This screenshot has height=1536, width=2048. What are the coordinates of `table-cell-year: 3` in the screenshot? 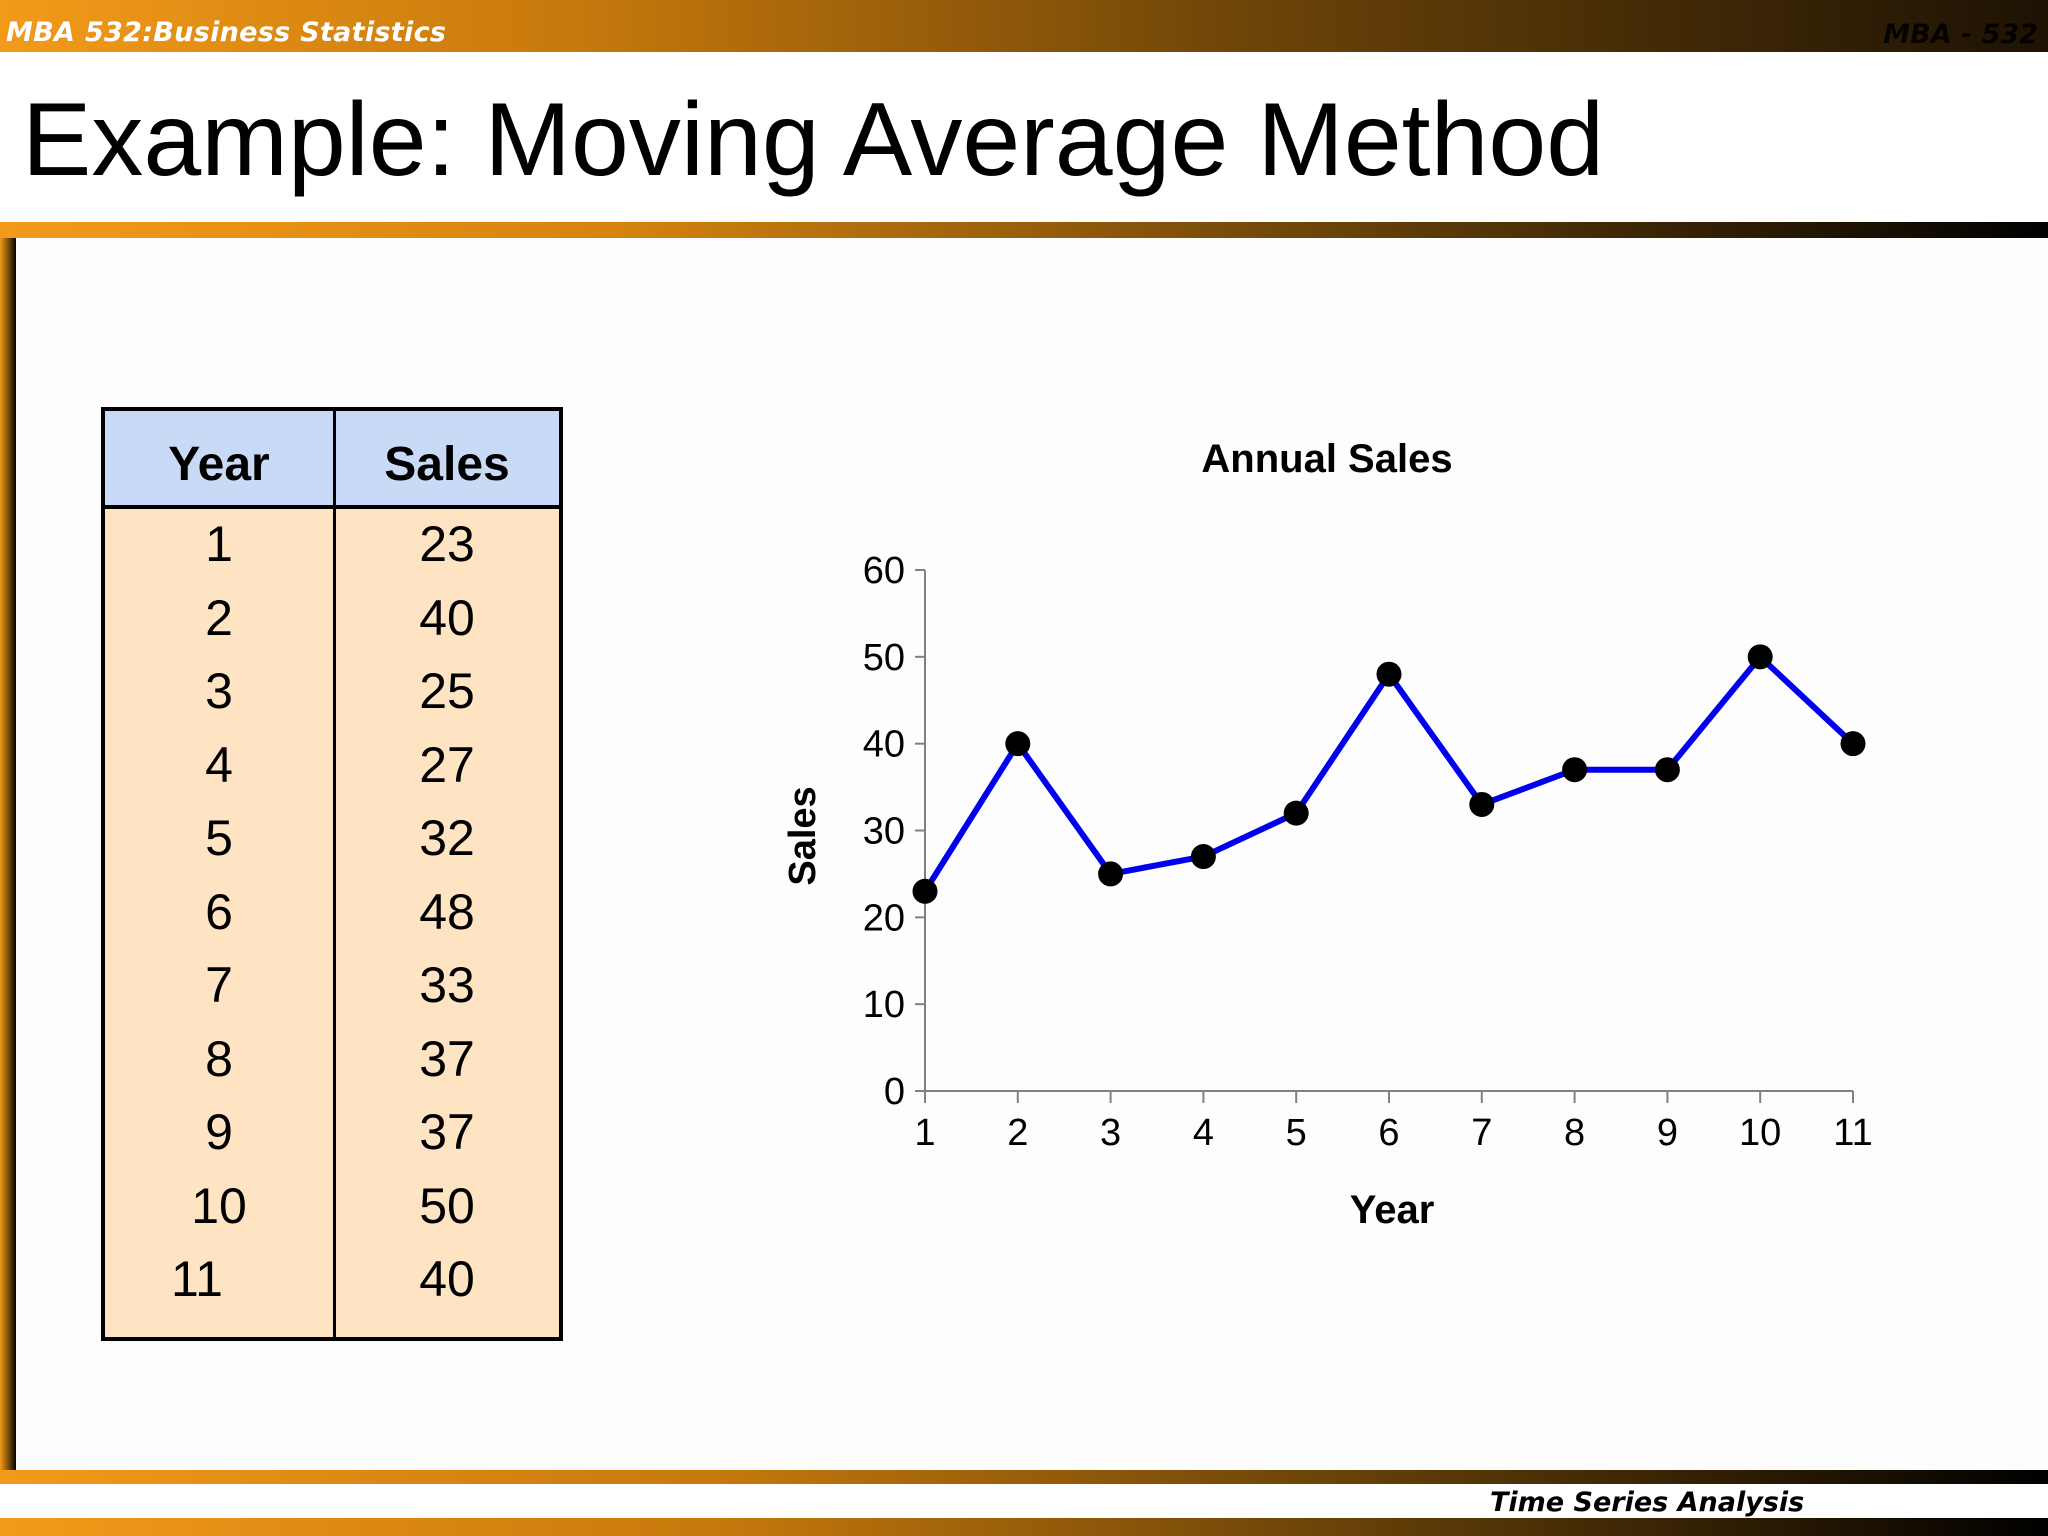 It's located at (219, 691).